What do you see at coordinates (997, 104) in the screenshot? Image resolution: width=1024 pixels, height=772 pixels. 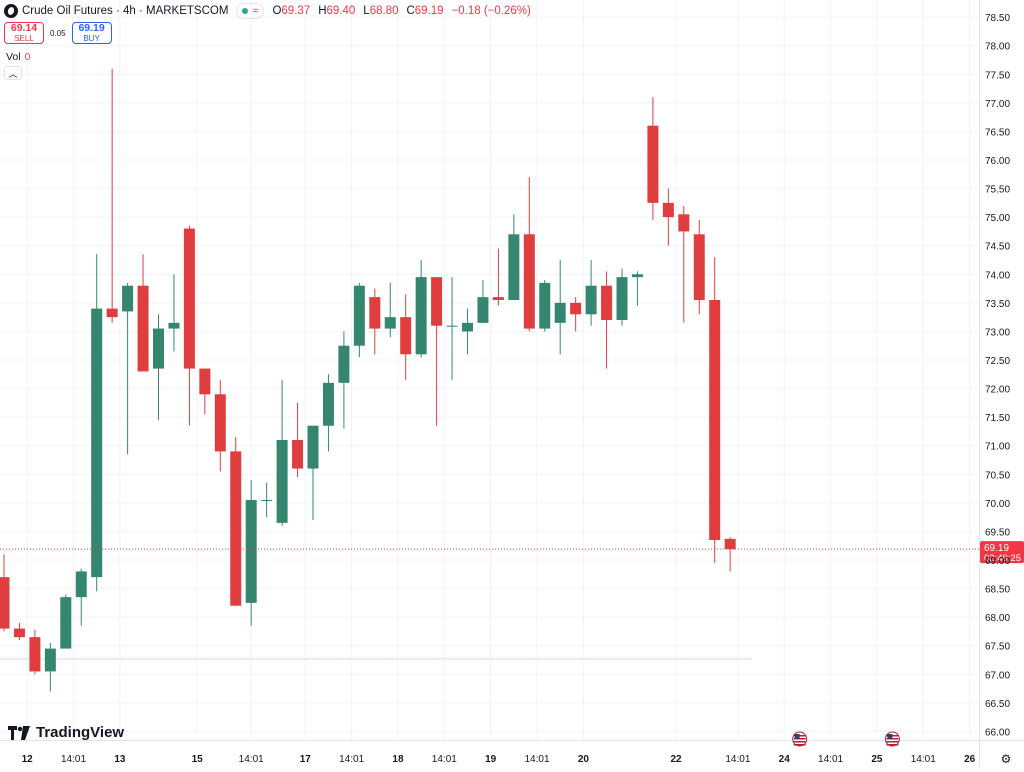 I see `y-tick-label: 77.00` at bounding box center [997, 104].